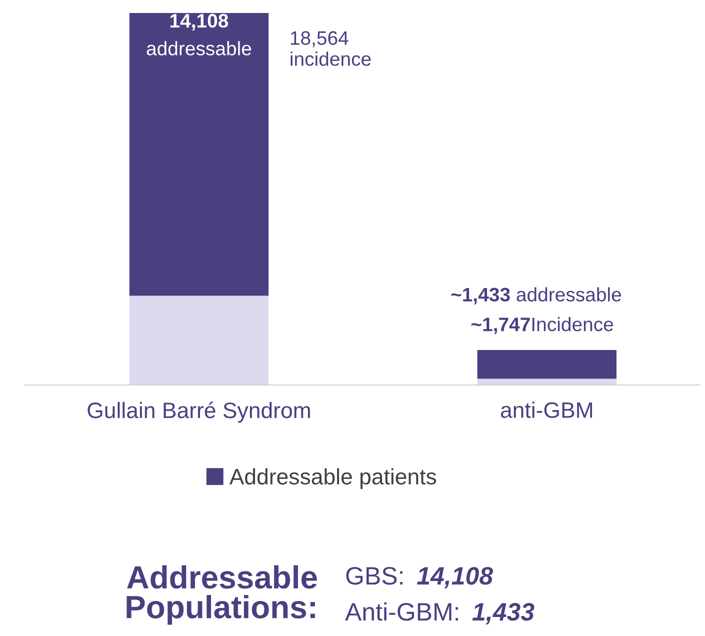 This screenshot has height=636, width=705. Describe the element at coordinates (420, 577) in the screenshot. I see `text: GBS: 14,108` at that location.